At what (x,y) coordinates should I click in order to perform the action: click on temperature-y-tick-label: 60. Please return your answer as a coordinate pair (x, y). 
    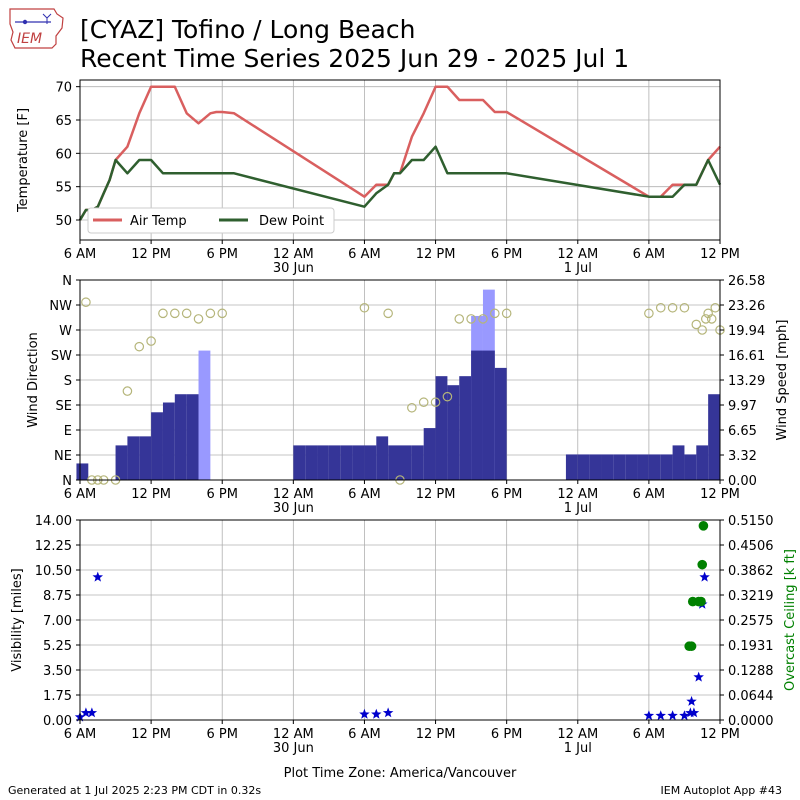
    Looking at the image, I should click on (63, 154).